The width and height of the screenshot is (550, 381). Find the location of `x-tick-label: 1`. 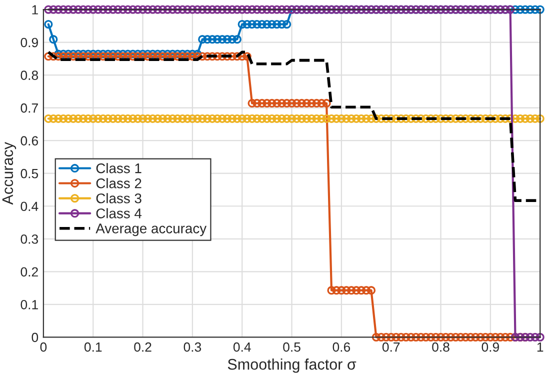

x-tick-label: 1 is located at coordinates (540, 347).